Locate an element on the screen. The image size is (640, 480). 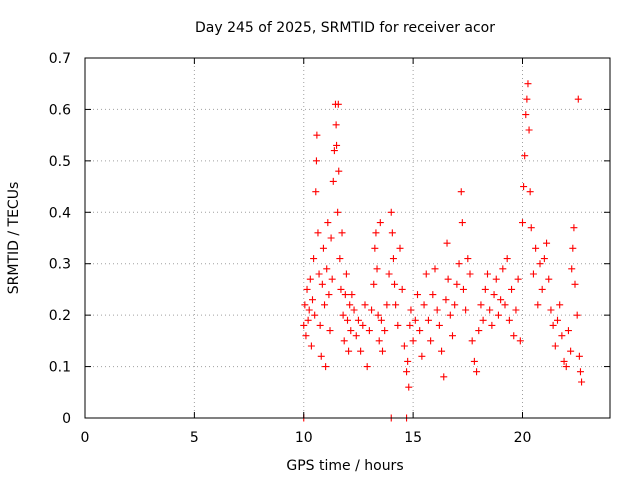
y-tick-label: 0.7 is located at coordinates (60, 59).